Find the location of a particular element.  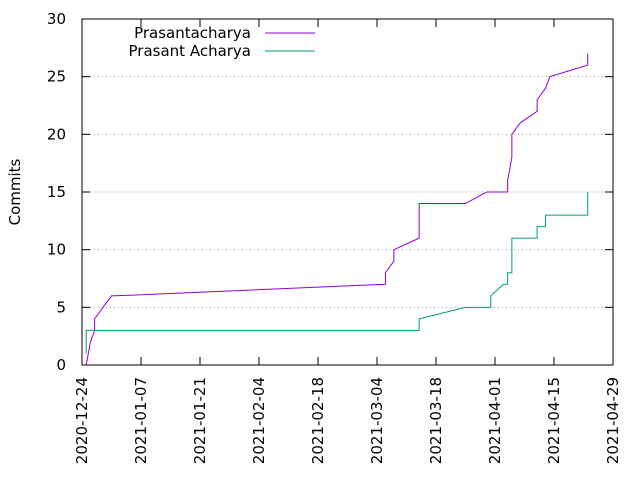

x-tick-label: 2021-03-04 is located at coordinates (377, 420).